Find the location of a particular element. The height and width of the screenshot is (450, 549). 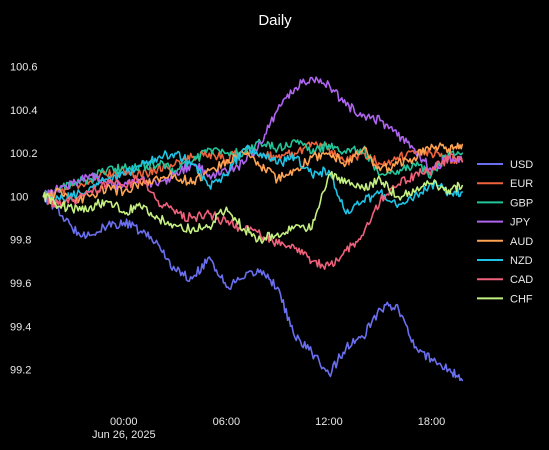

series-line-gbp is located at coordinates (253, 168).